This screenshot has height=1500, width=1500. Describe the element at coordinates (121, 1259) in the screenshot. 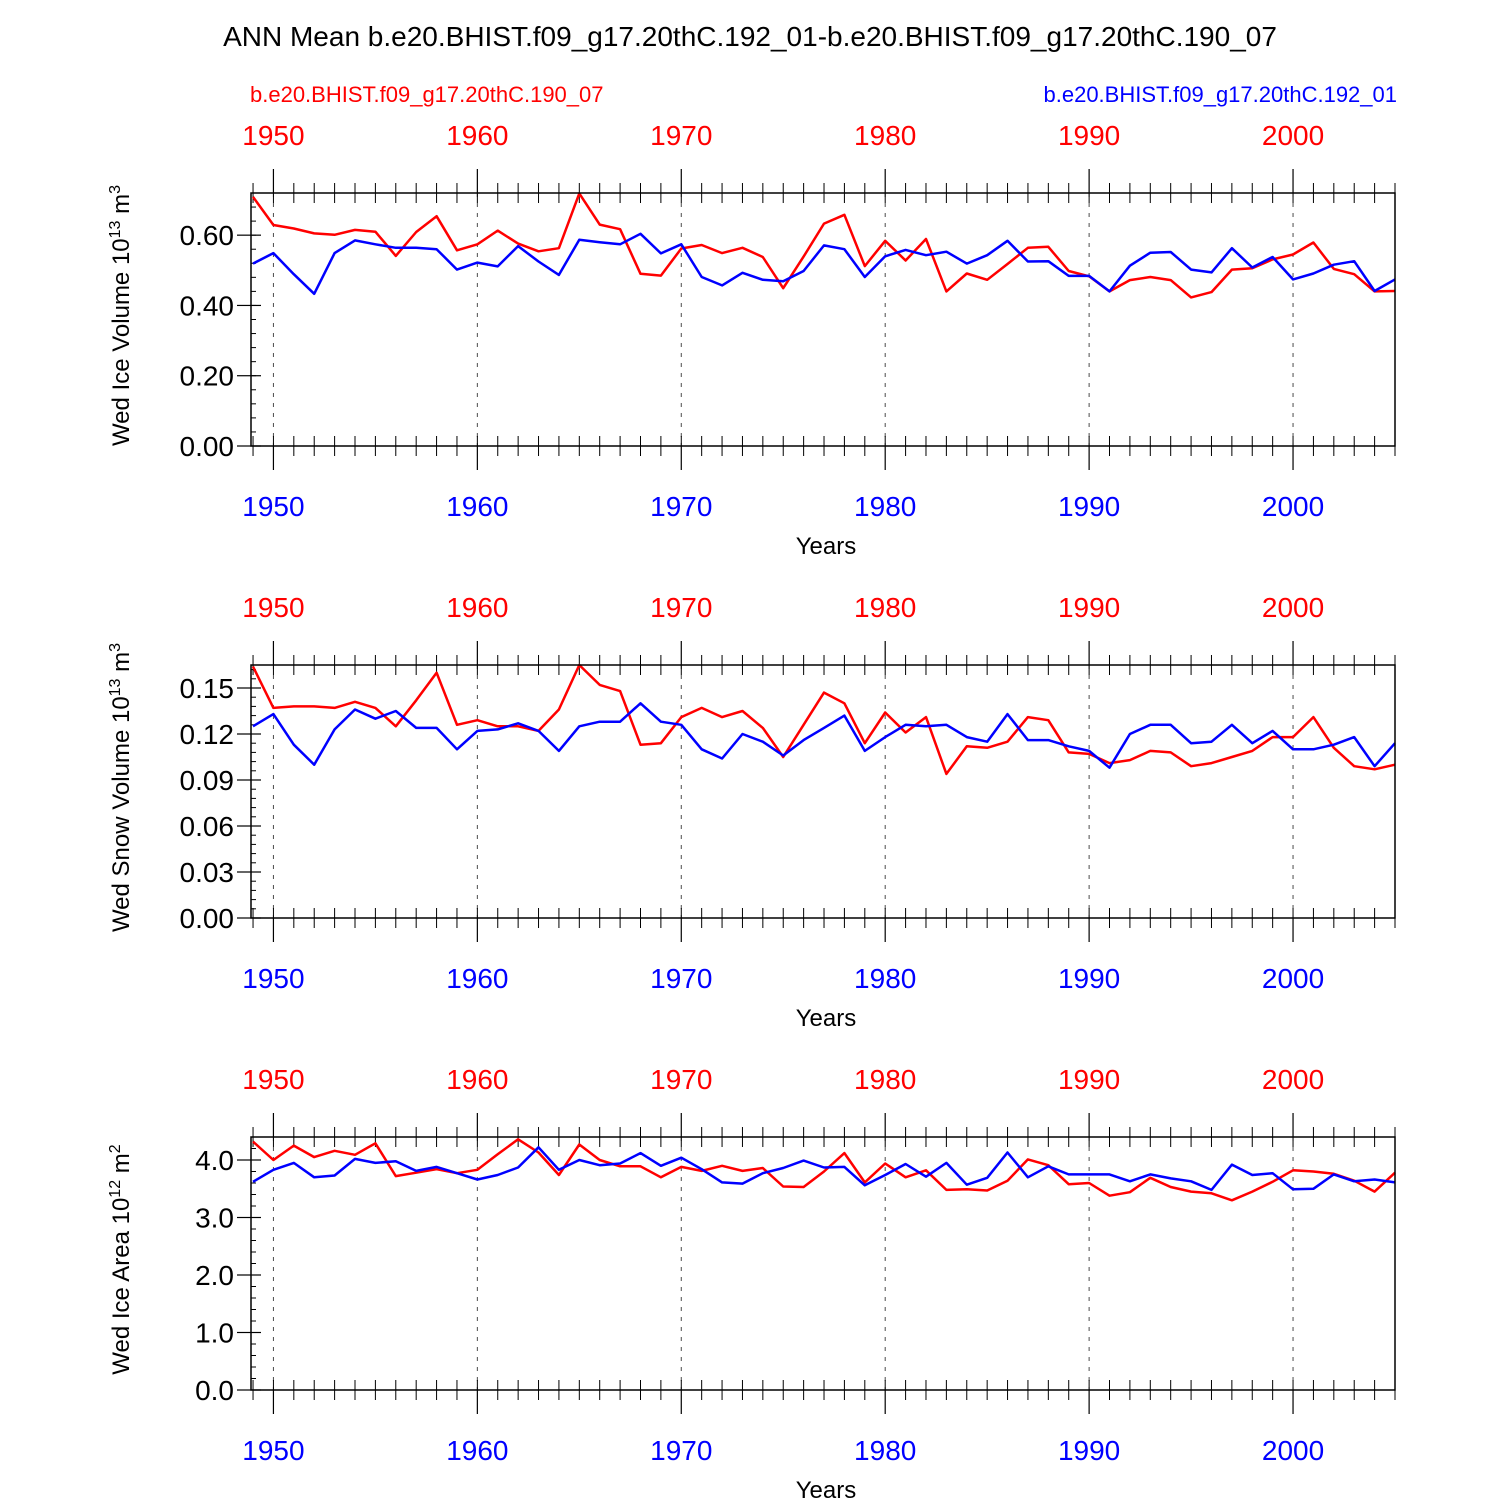

I see `y-axis-label: Wed Ice Area 1012 m2` at that location.